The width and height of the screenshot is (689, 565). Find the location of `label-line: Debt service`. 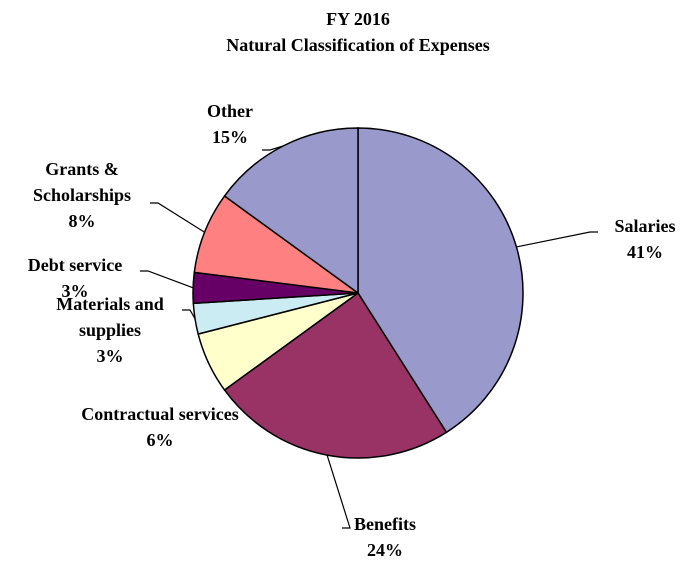

label-line: Debt service is located at coordinates (75, 265).